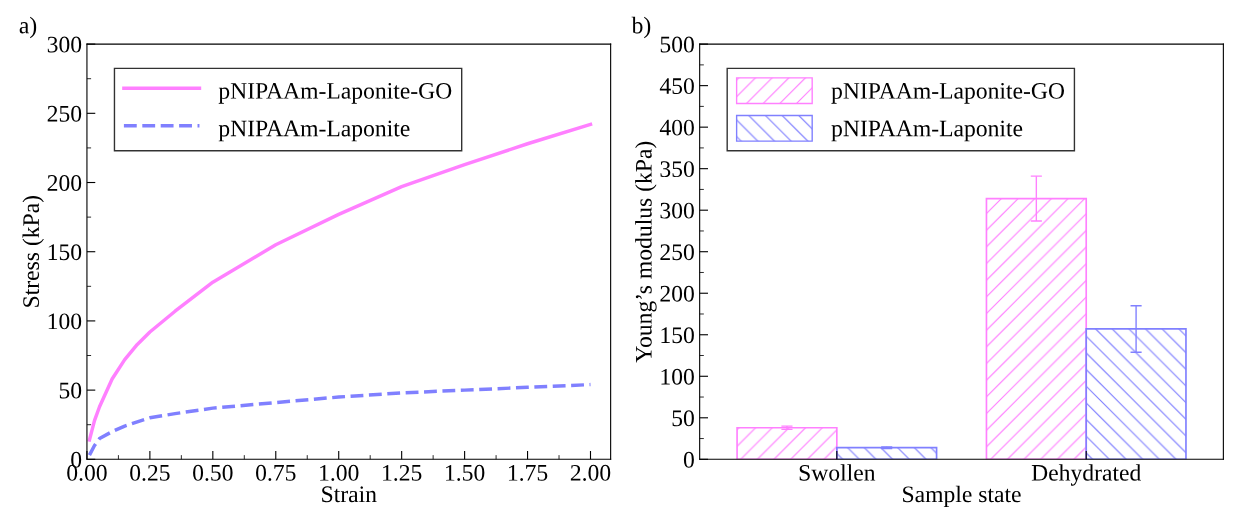 The width and height of the screenshot is (1242, 519). What do you see at coordinates (465, 472) in the screenshot?
I see `x-tick-label: 1.50` at bounding box center [465, 472].